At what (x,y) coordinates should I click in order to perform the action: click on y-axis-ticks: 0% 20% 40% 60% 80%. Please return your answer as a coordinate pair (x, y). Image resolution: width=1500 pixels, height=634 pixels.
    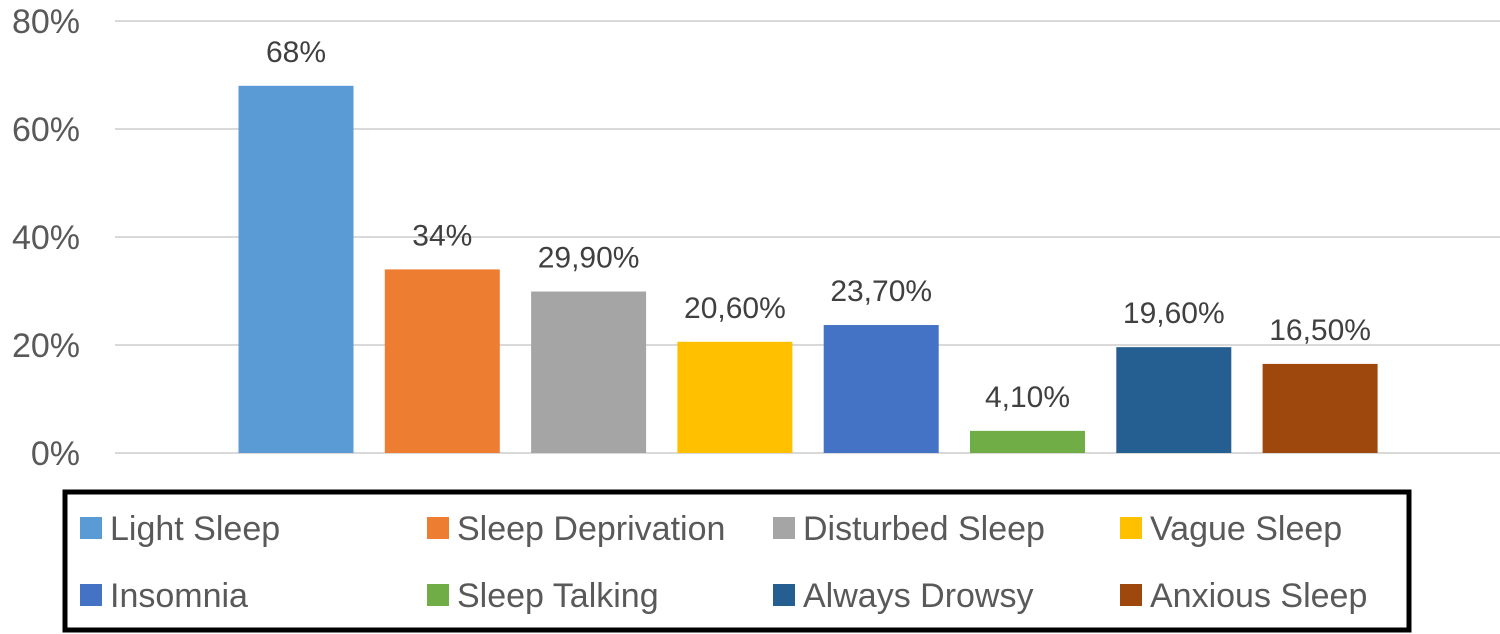
    Looking at the image, I should click on (46, 238).